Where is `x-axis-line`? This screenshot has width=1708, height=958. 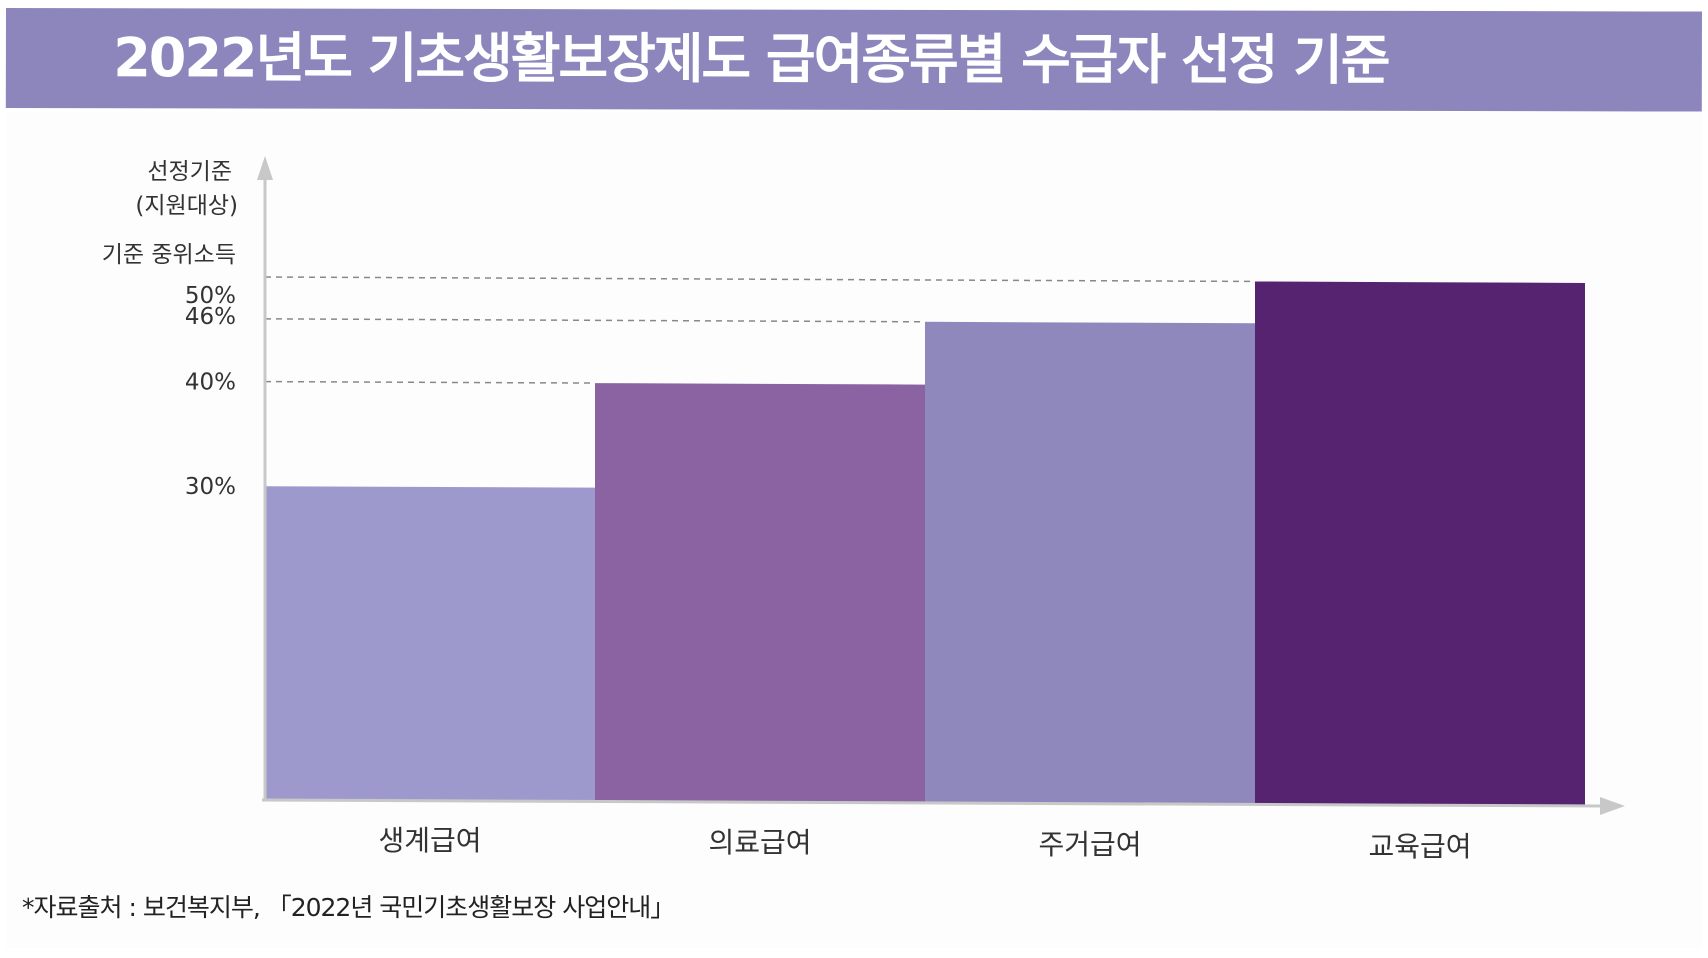 x-axis-line is located at coordinates (933, 803).